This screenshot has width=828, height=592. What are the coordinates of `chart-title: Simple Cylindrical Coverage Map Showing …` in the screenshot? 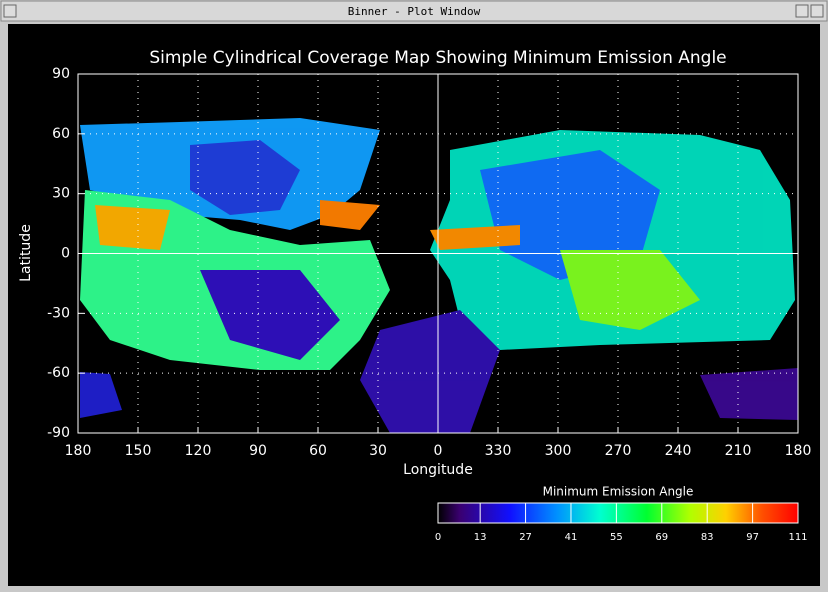 It's located at (437, 58).